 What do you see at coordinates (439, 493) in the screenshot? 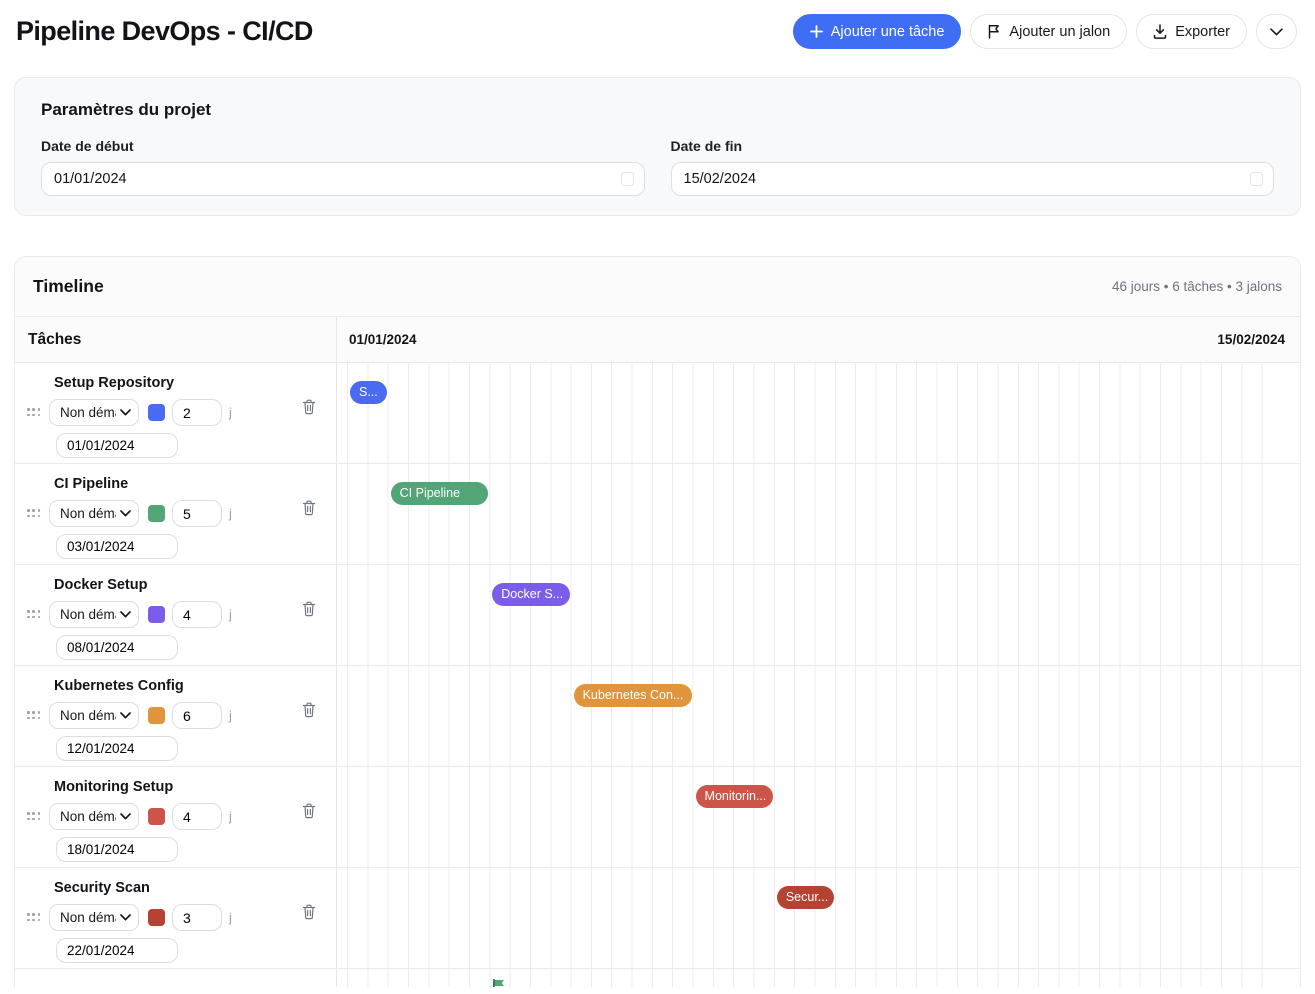
I see `gantt-bar: CI Pipeline` at bounding box center [439, 493].